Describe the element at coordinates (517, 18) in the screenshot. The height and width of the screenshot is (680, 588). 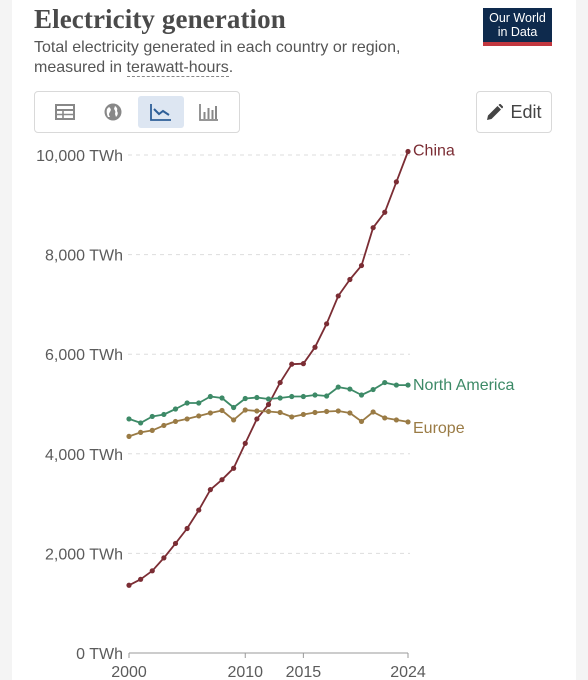
I see `logo-line-1: Our World` at that location.